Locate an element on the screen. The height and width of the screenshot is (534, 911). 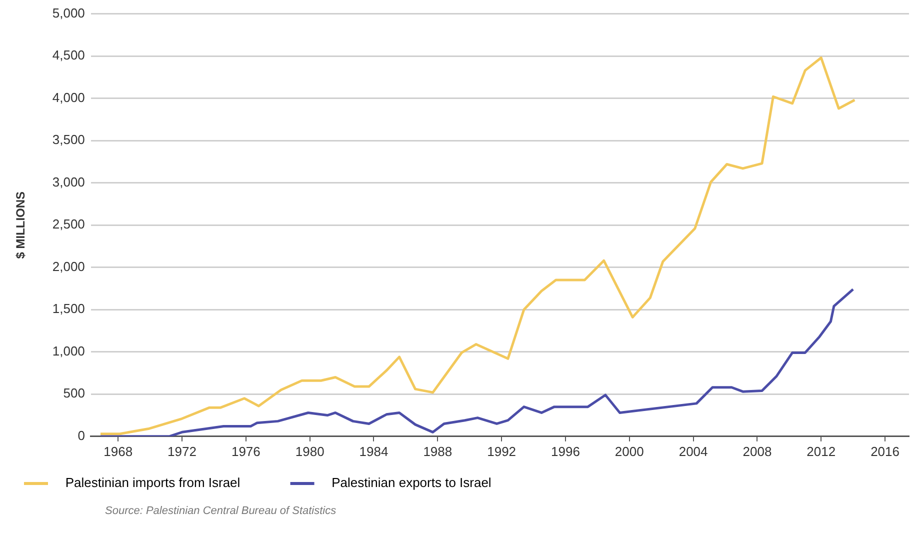
x-tick-label: 2012 is located at coordinates (821, 451).